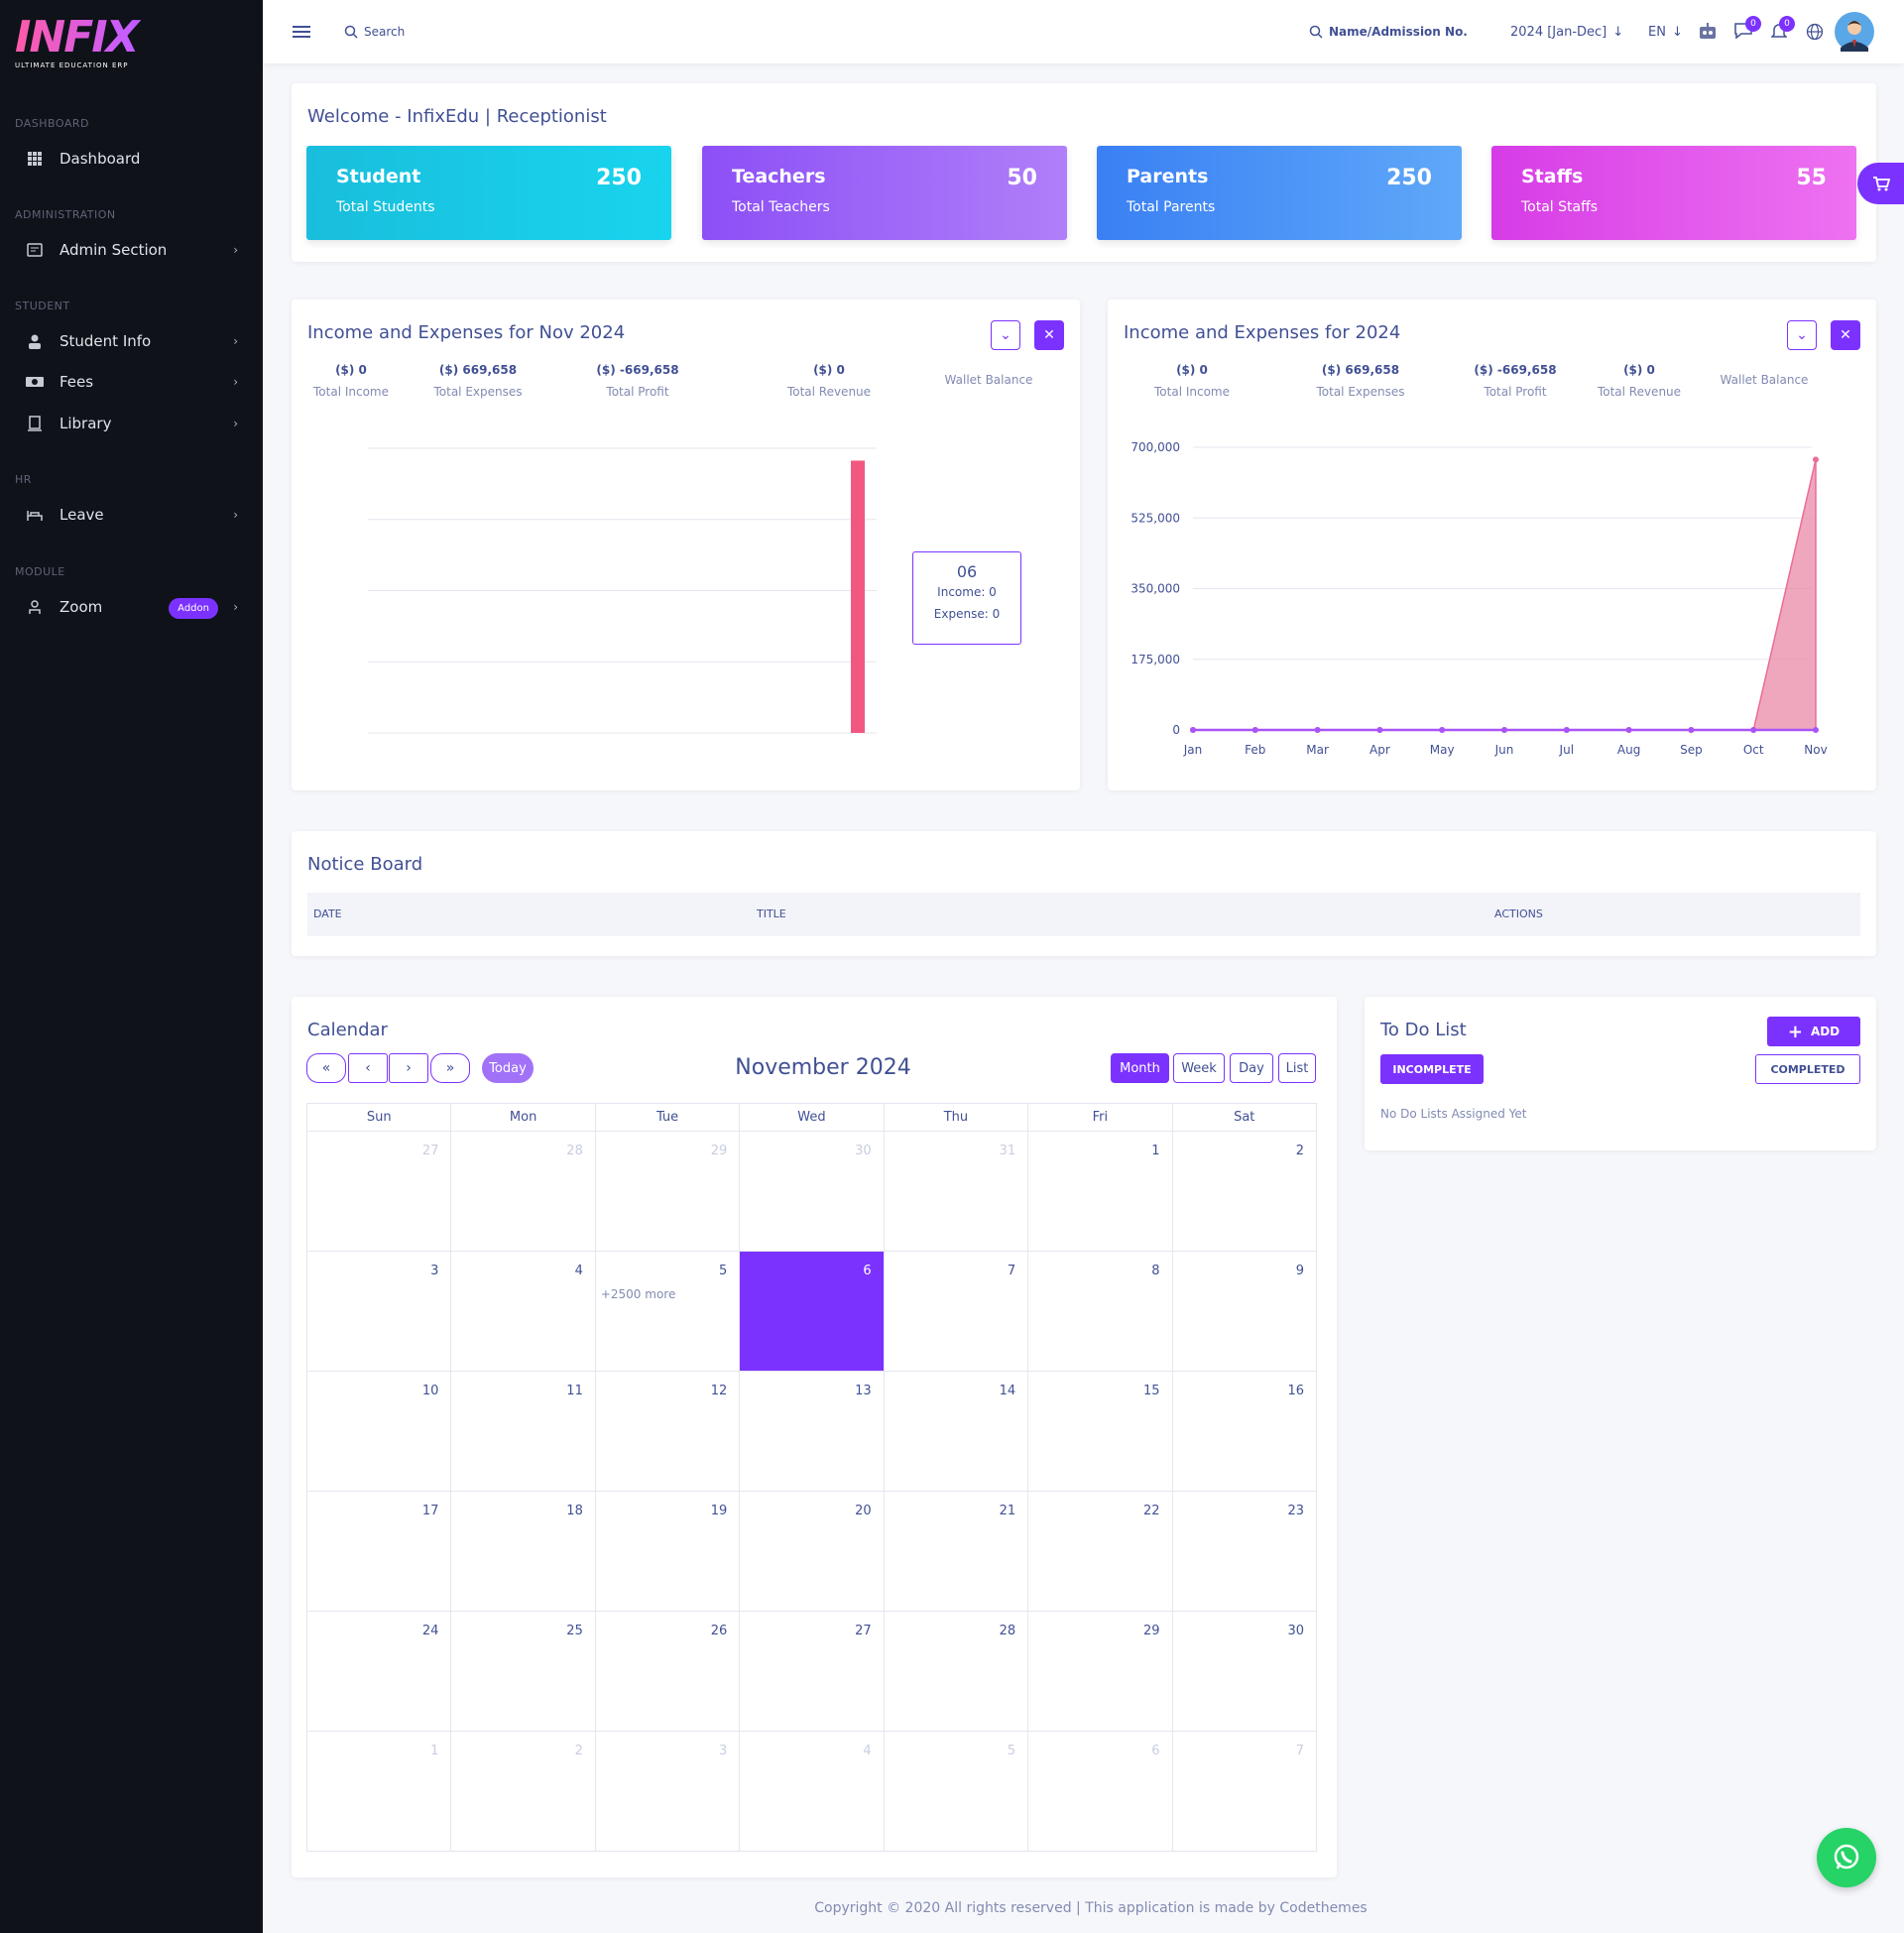 The image size is (1904, 1933). Describe the element at coordinates (667, 1117) in the screenshot. I see `day-header: Tue` at that location.